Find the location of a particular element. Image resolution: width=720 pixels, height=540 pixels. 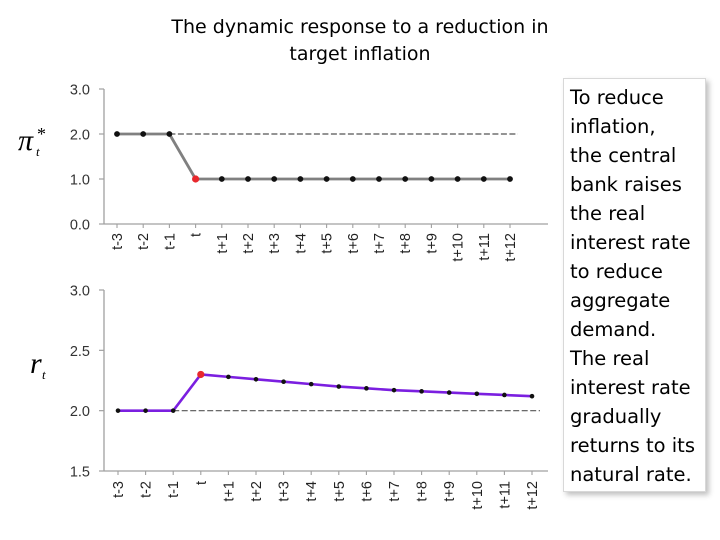

explanation-line: inflation, is located at coordinates (613, 126).